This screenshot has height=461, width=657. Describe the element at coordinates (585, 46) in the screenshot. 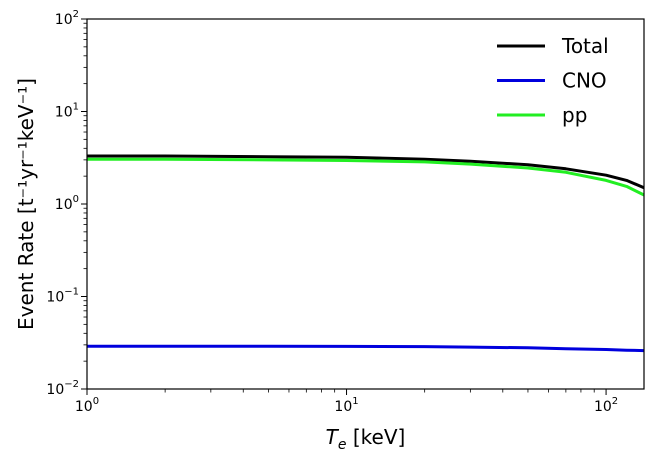

I see `legend-label-total: Total` at that location.